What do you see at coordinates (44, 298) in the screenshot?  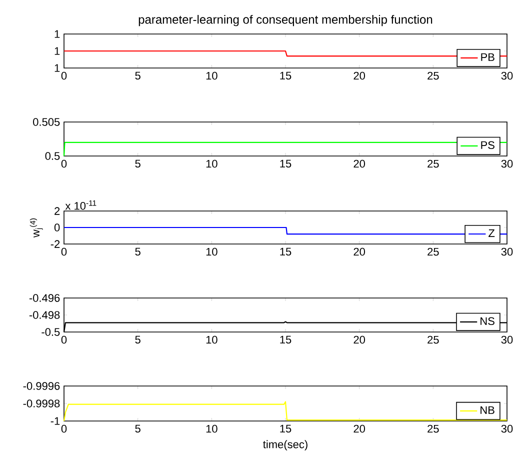 I see `y-tick-label: -0.496` at bounding box center [44, 298].